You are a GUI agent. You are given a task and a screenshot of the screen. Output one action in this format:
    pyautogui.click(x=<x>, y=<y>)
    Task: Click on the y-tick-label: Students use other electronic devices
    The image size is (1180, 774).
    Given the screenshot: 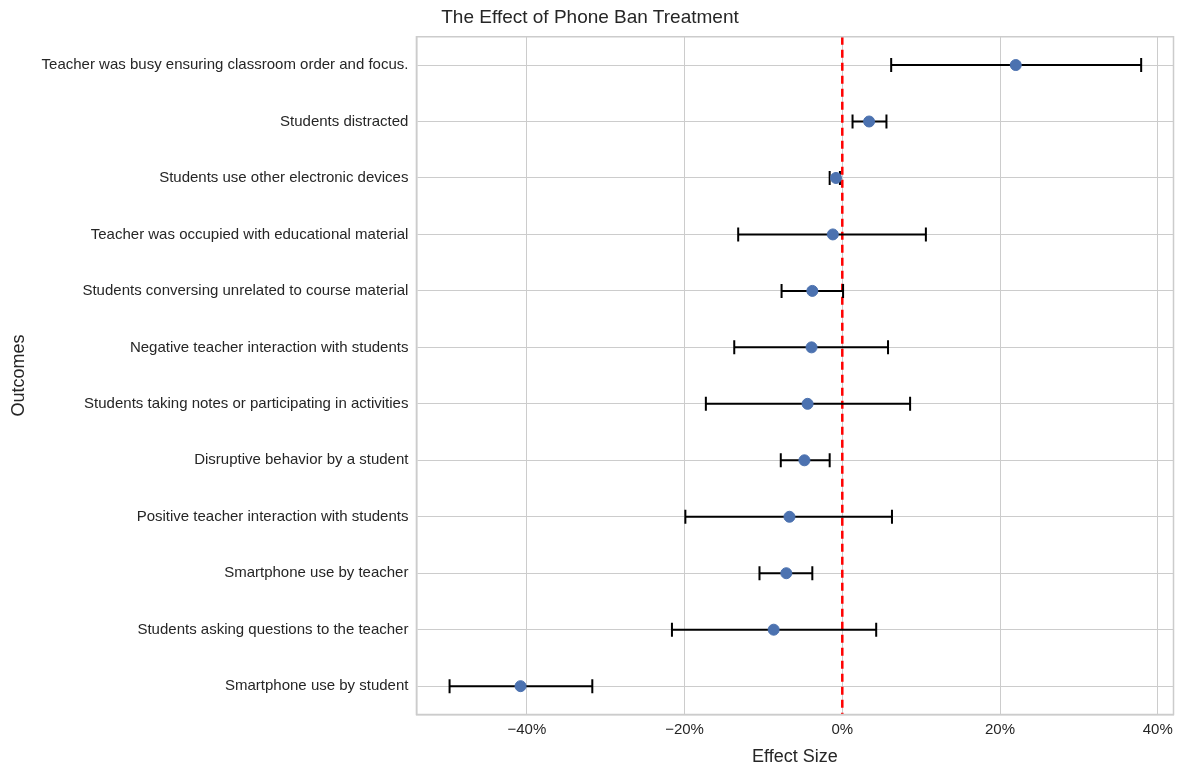 What is the action you would take?
    pyautogui.click(x=284, y=177)
    